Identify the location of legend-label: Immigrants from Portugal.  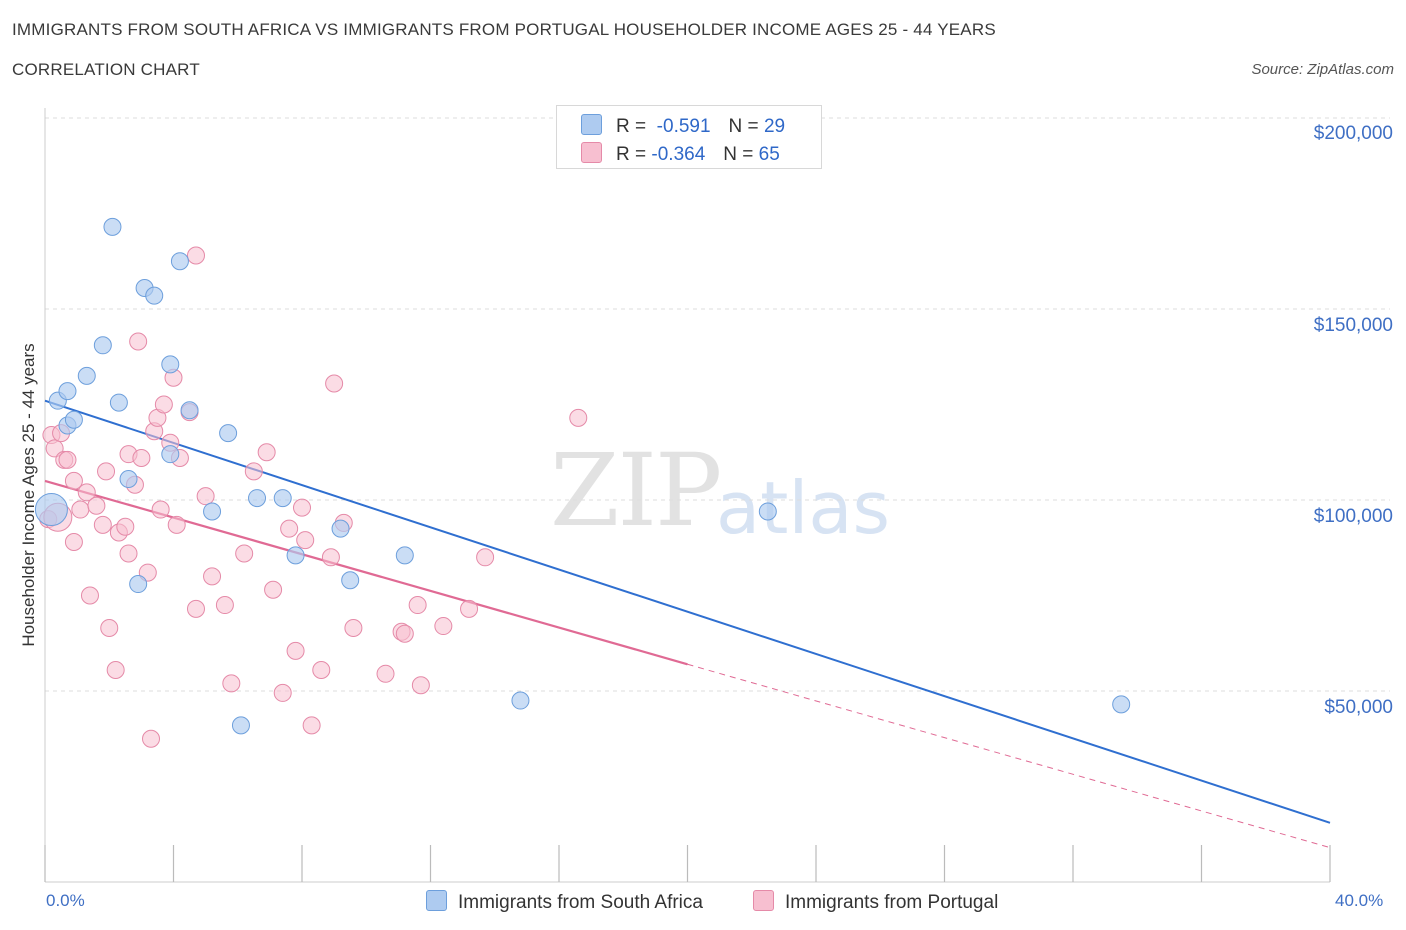
(892, 902).